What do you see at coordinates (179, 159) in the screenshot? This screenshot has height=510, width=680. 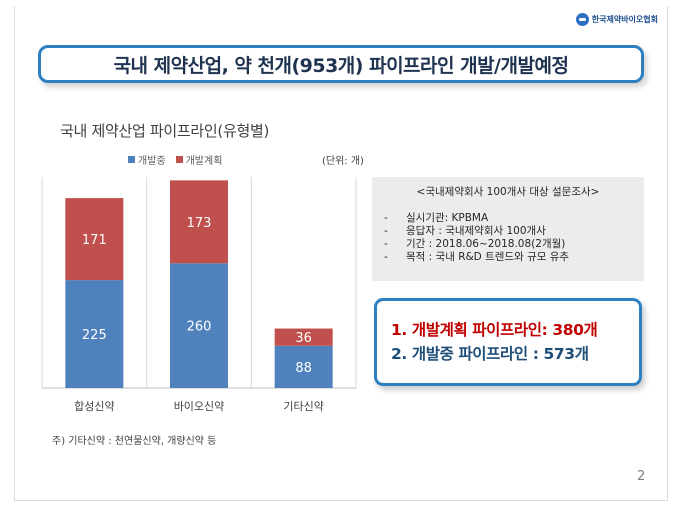 I see `legend-swatch-planned` at bounding box center [179, 159].